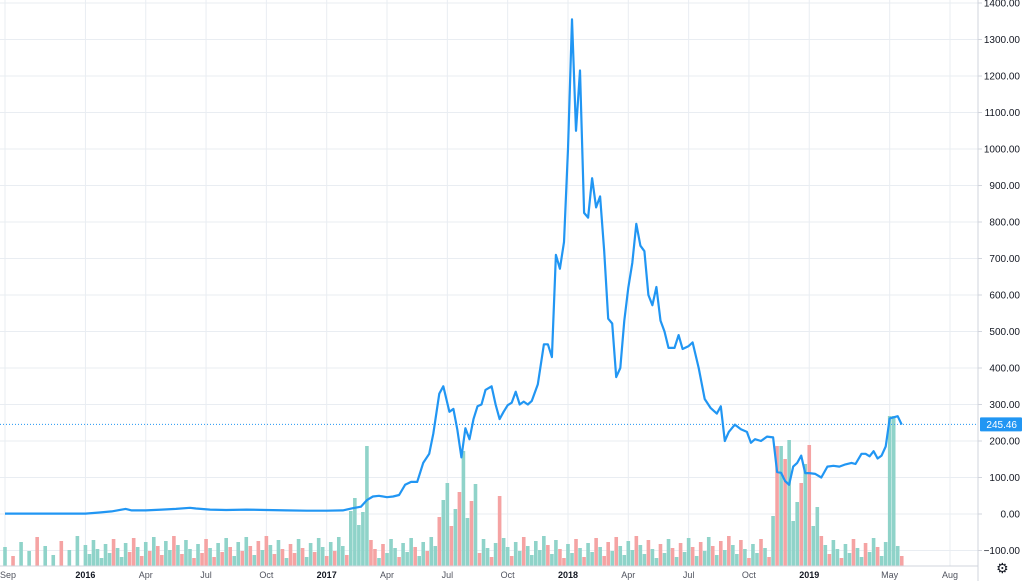  Describe the element at coordinates (950, 575) in the screenshot. I see `x-tick-label: Aug` at that location.